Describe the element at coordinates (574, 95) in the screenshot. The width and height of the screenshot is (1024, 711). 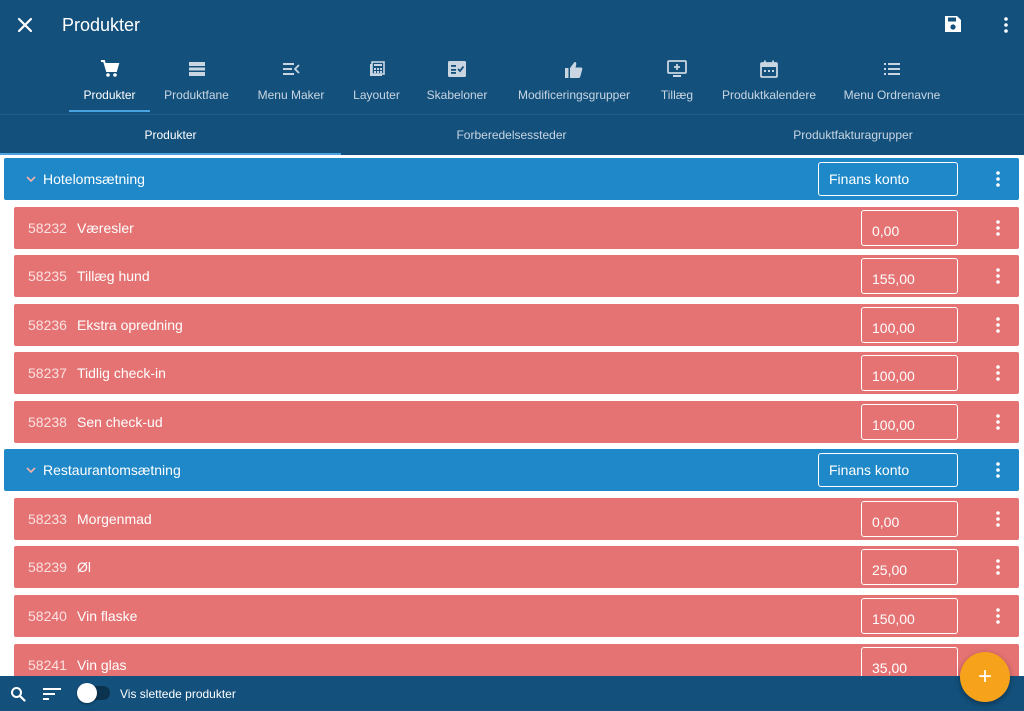
I see `nav-label: Modificeringsgrupper` at that location.